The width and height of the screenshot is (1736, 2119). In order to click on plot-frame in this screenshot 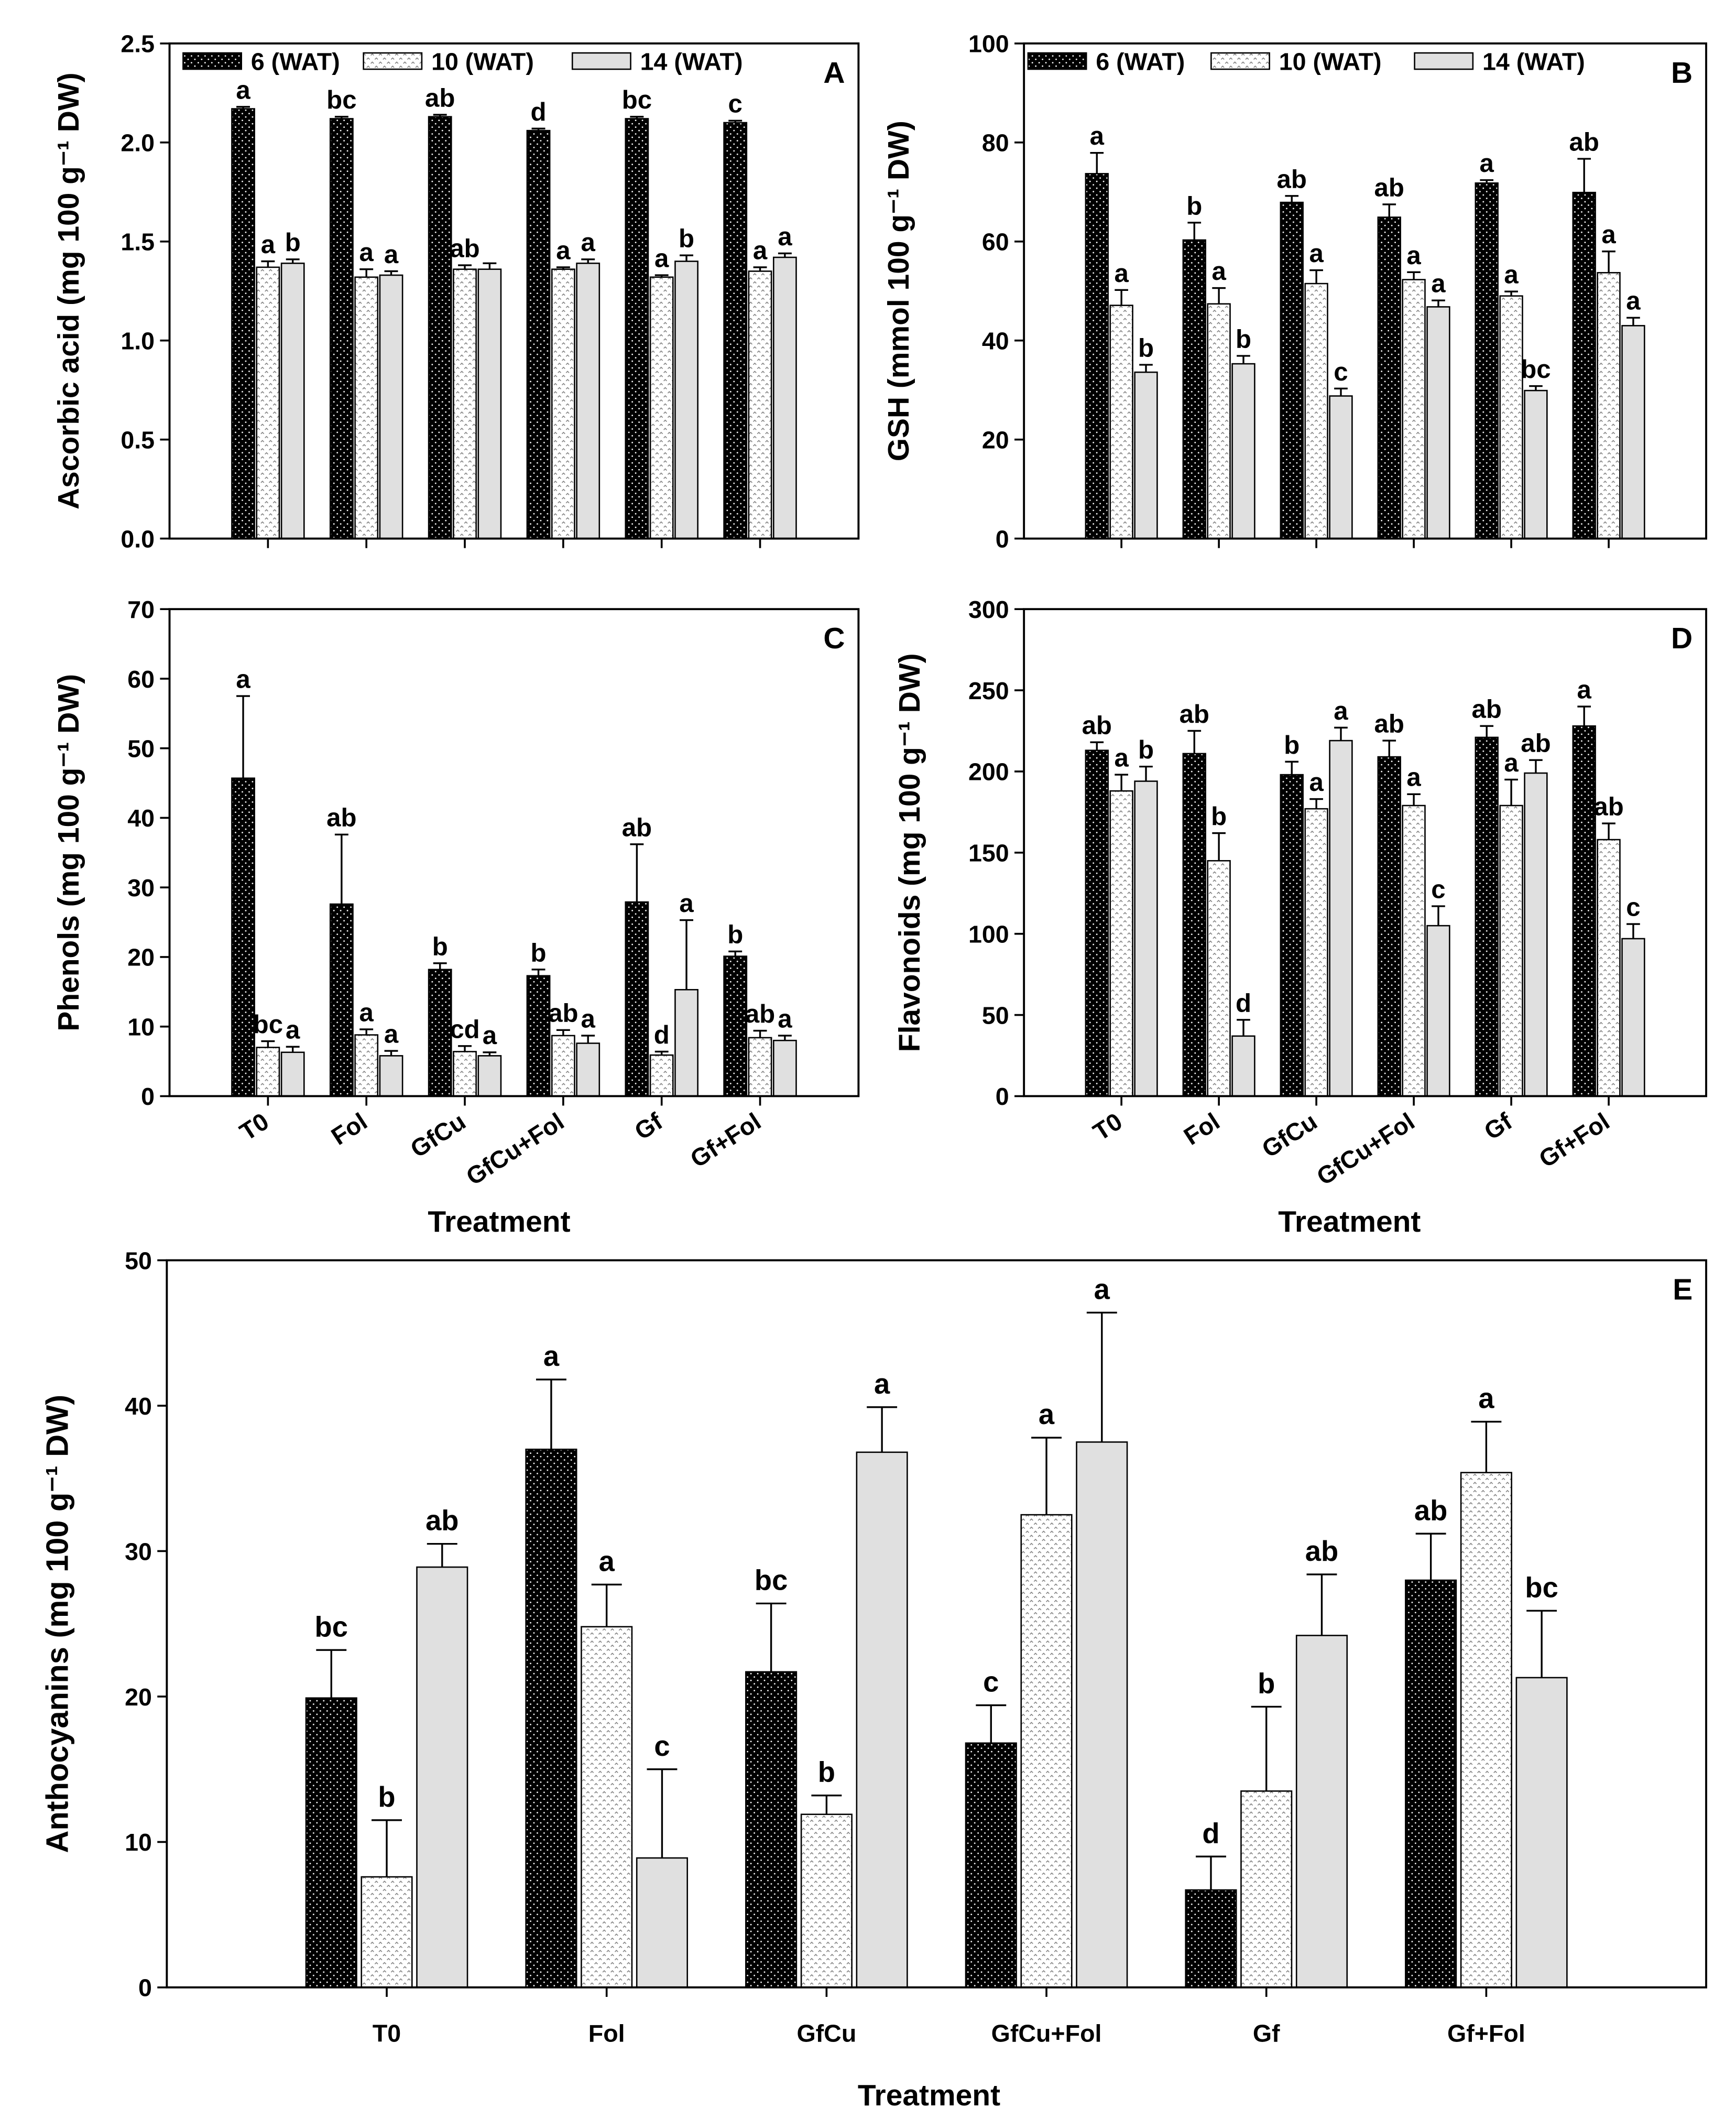, I will do `click(1365, 852)`.